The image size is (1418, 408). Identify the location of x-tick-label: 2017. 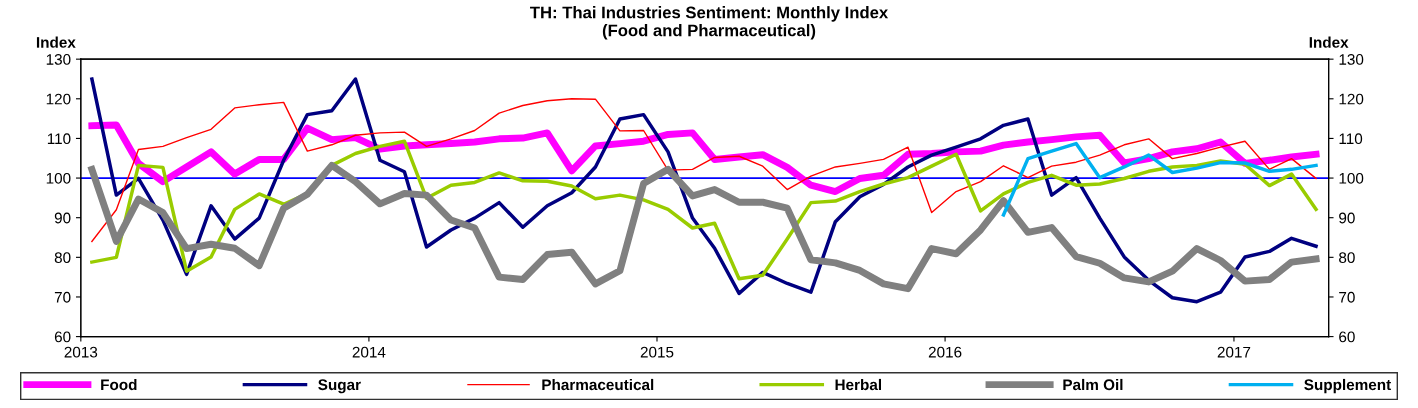
(1234, 352).